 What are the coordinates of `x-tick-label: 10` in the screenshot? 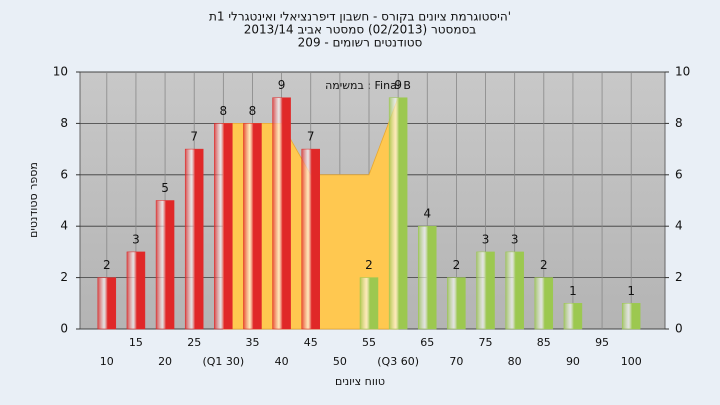 It's located at (107, 361).